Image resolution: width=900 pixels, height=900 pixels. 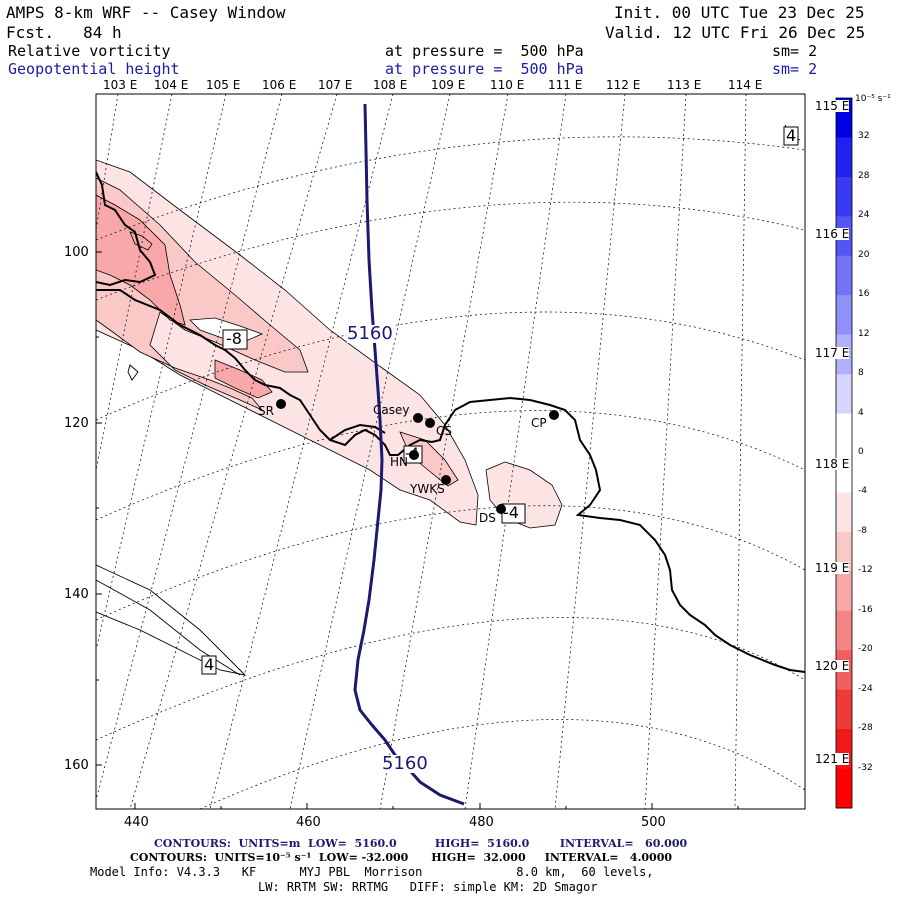 What do you see at coordinates (832, 234) in the screenshot?
I see `lon-label: 116 E` at bounding box center [832, 234].